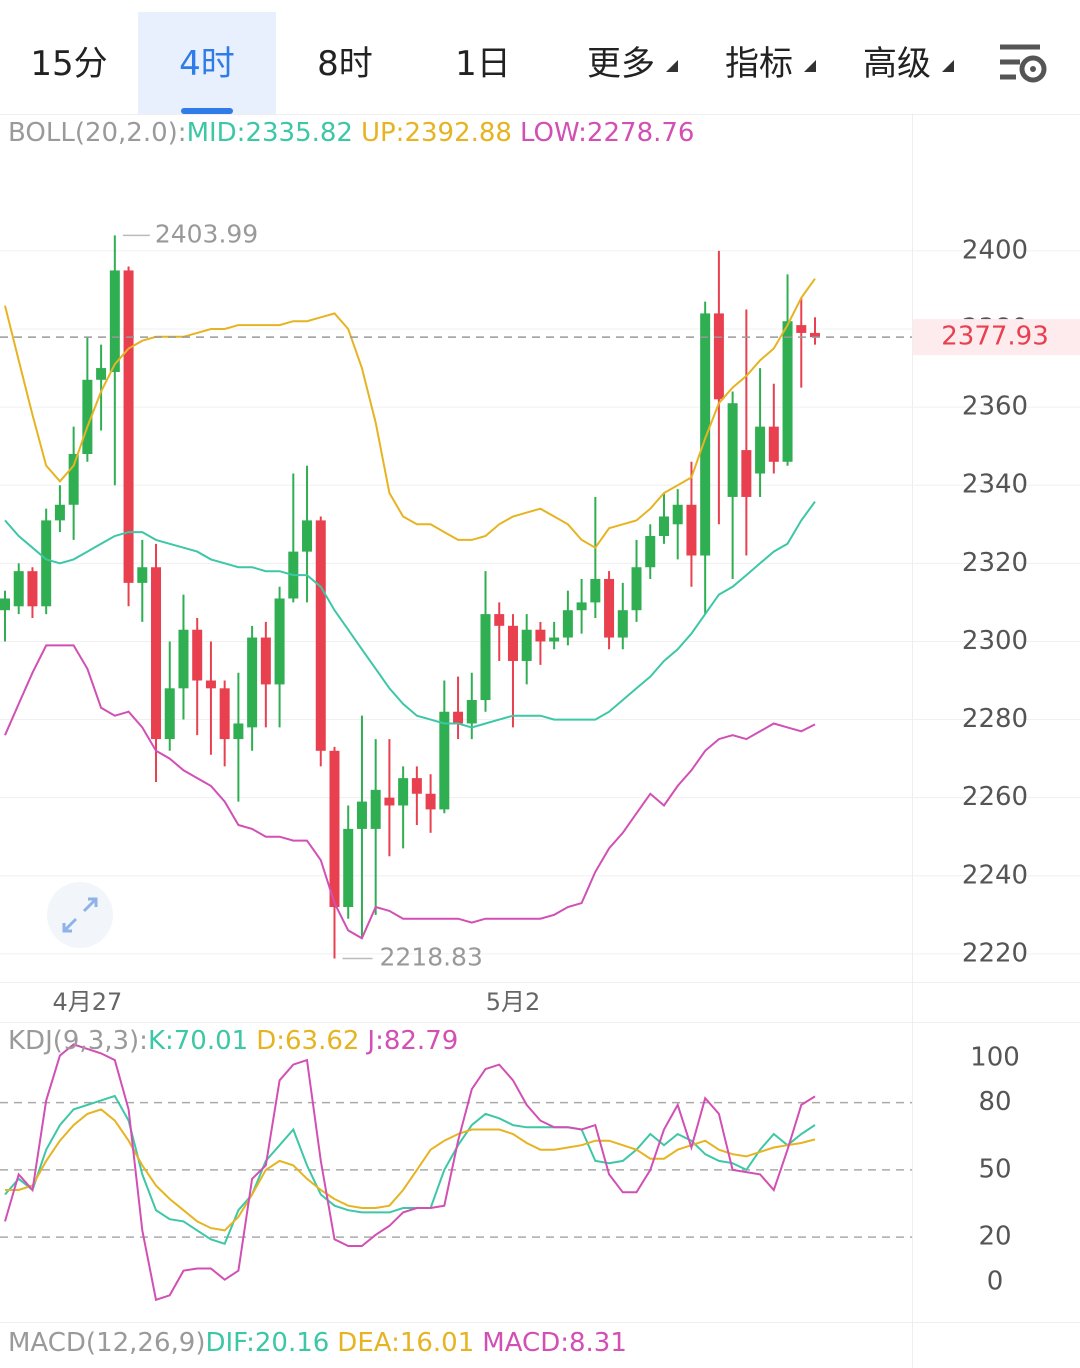 This screenshot has width=1080, height=1368. Describe the element at coordinates (206, 233) in the screenshot. I see `max-label: 2403.99` at that location.